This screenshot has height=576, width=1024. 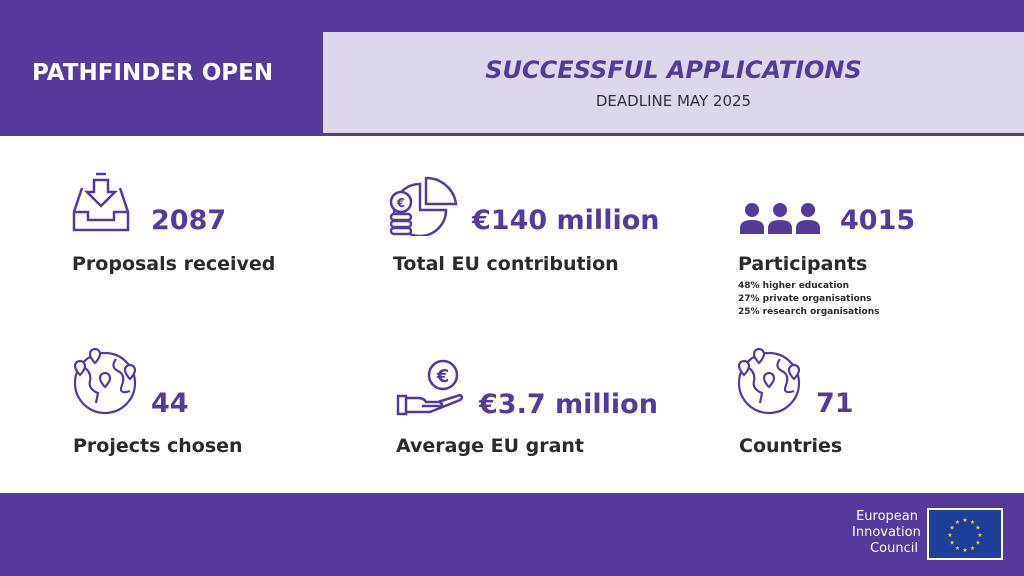 What do you see at coordinates (887, 516) in the screenshot?
I see `logo-line: European` at bounding box center [887, 516].